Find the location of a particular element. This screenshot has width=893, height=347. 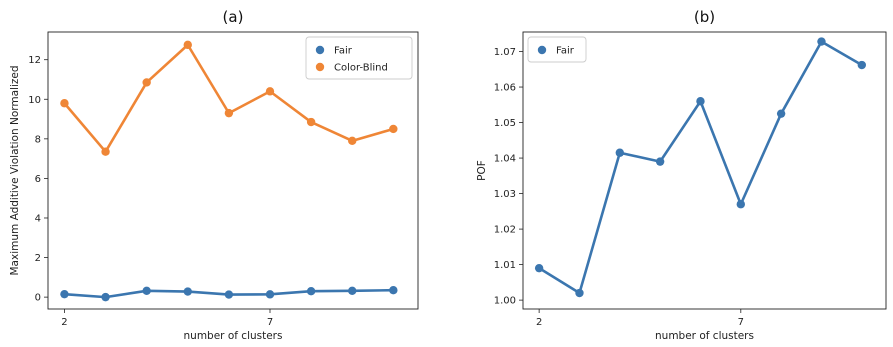

y-axis-label: POF is located at coordinates (482, 170).